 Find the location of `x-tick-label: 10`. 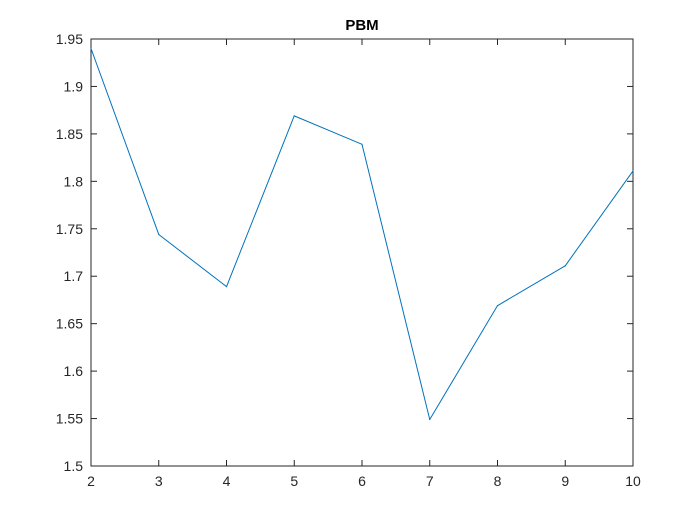

x-tick-label: 10 is located at coordinates (633, 481).